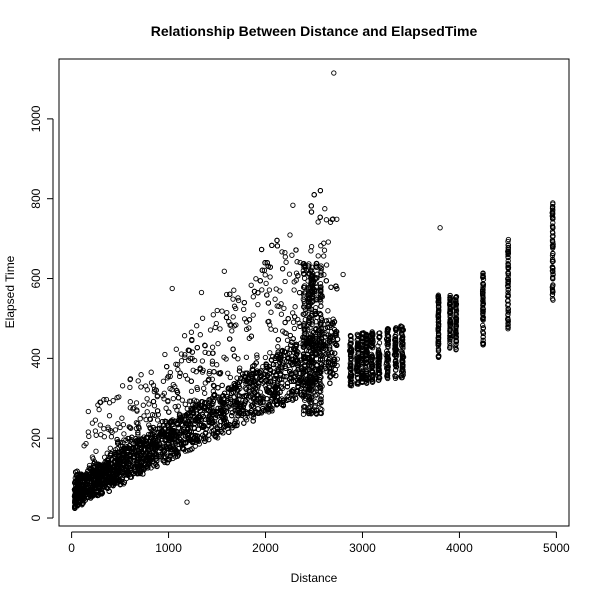  What do you see at coordinates (314, 578) in the screenshot?
I see `x-axis-label: Distance` at bounding box center [314, 578].